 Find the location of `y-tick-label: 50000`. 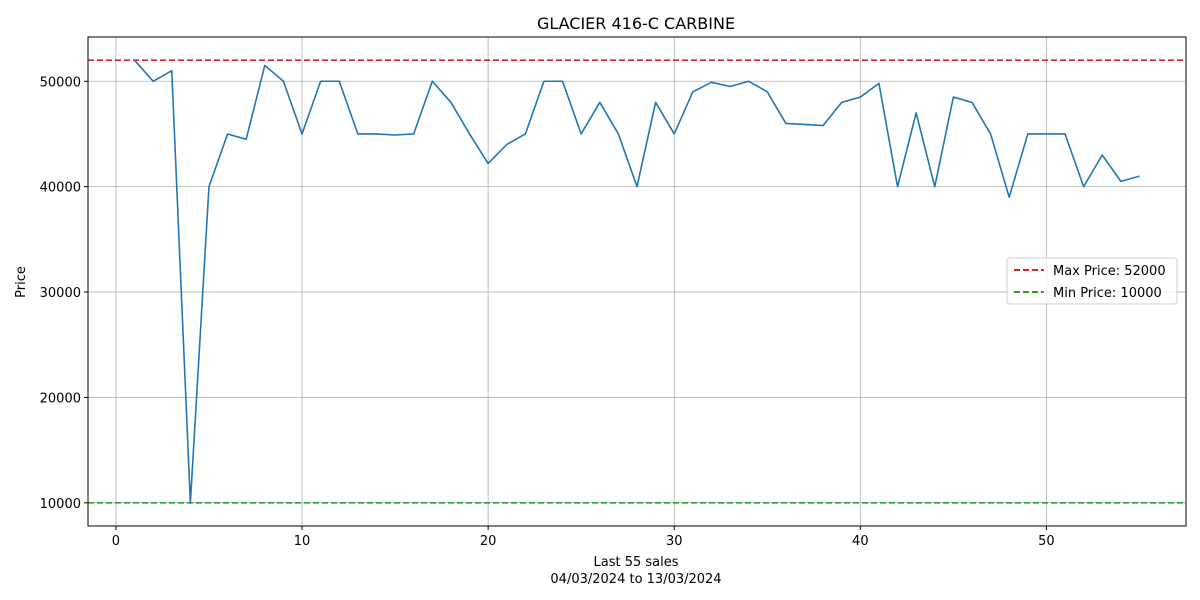

y-tick-label: 50000 is located at coordinates (60, 82).